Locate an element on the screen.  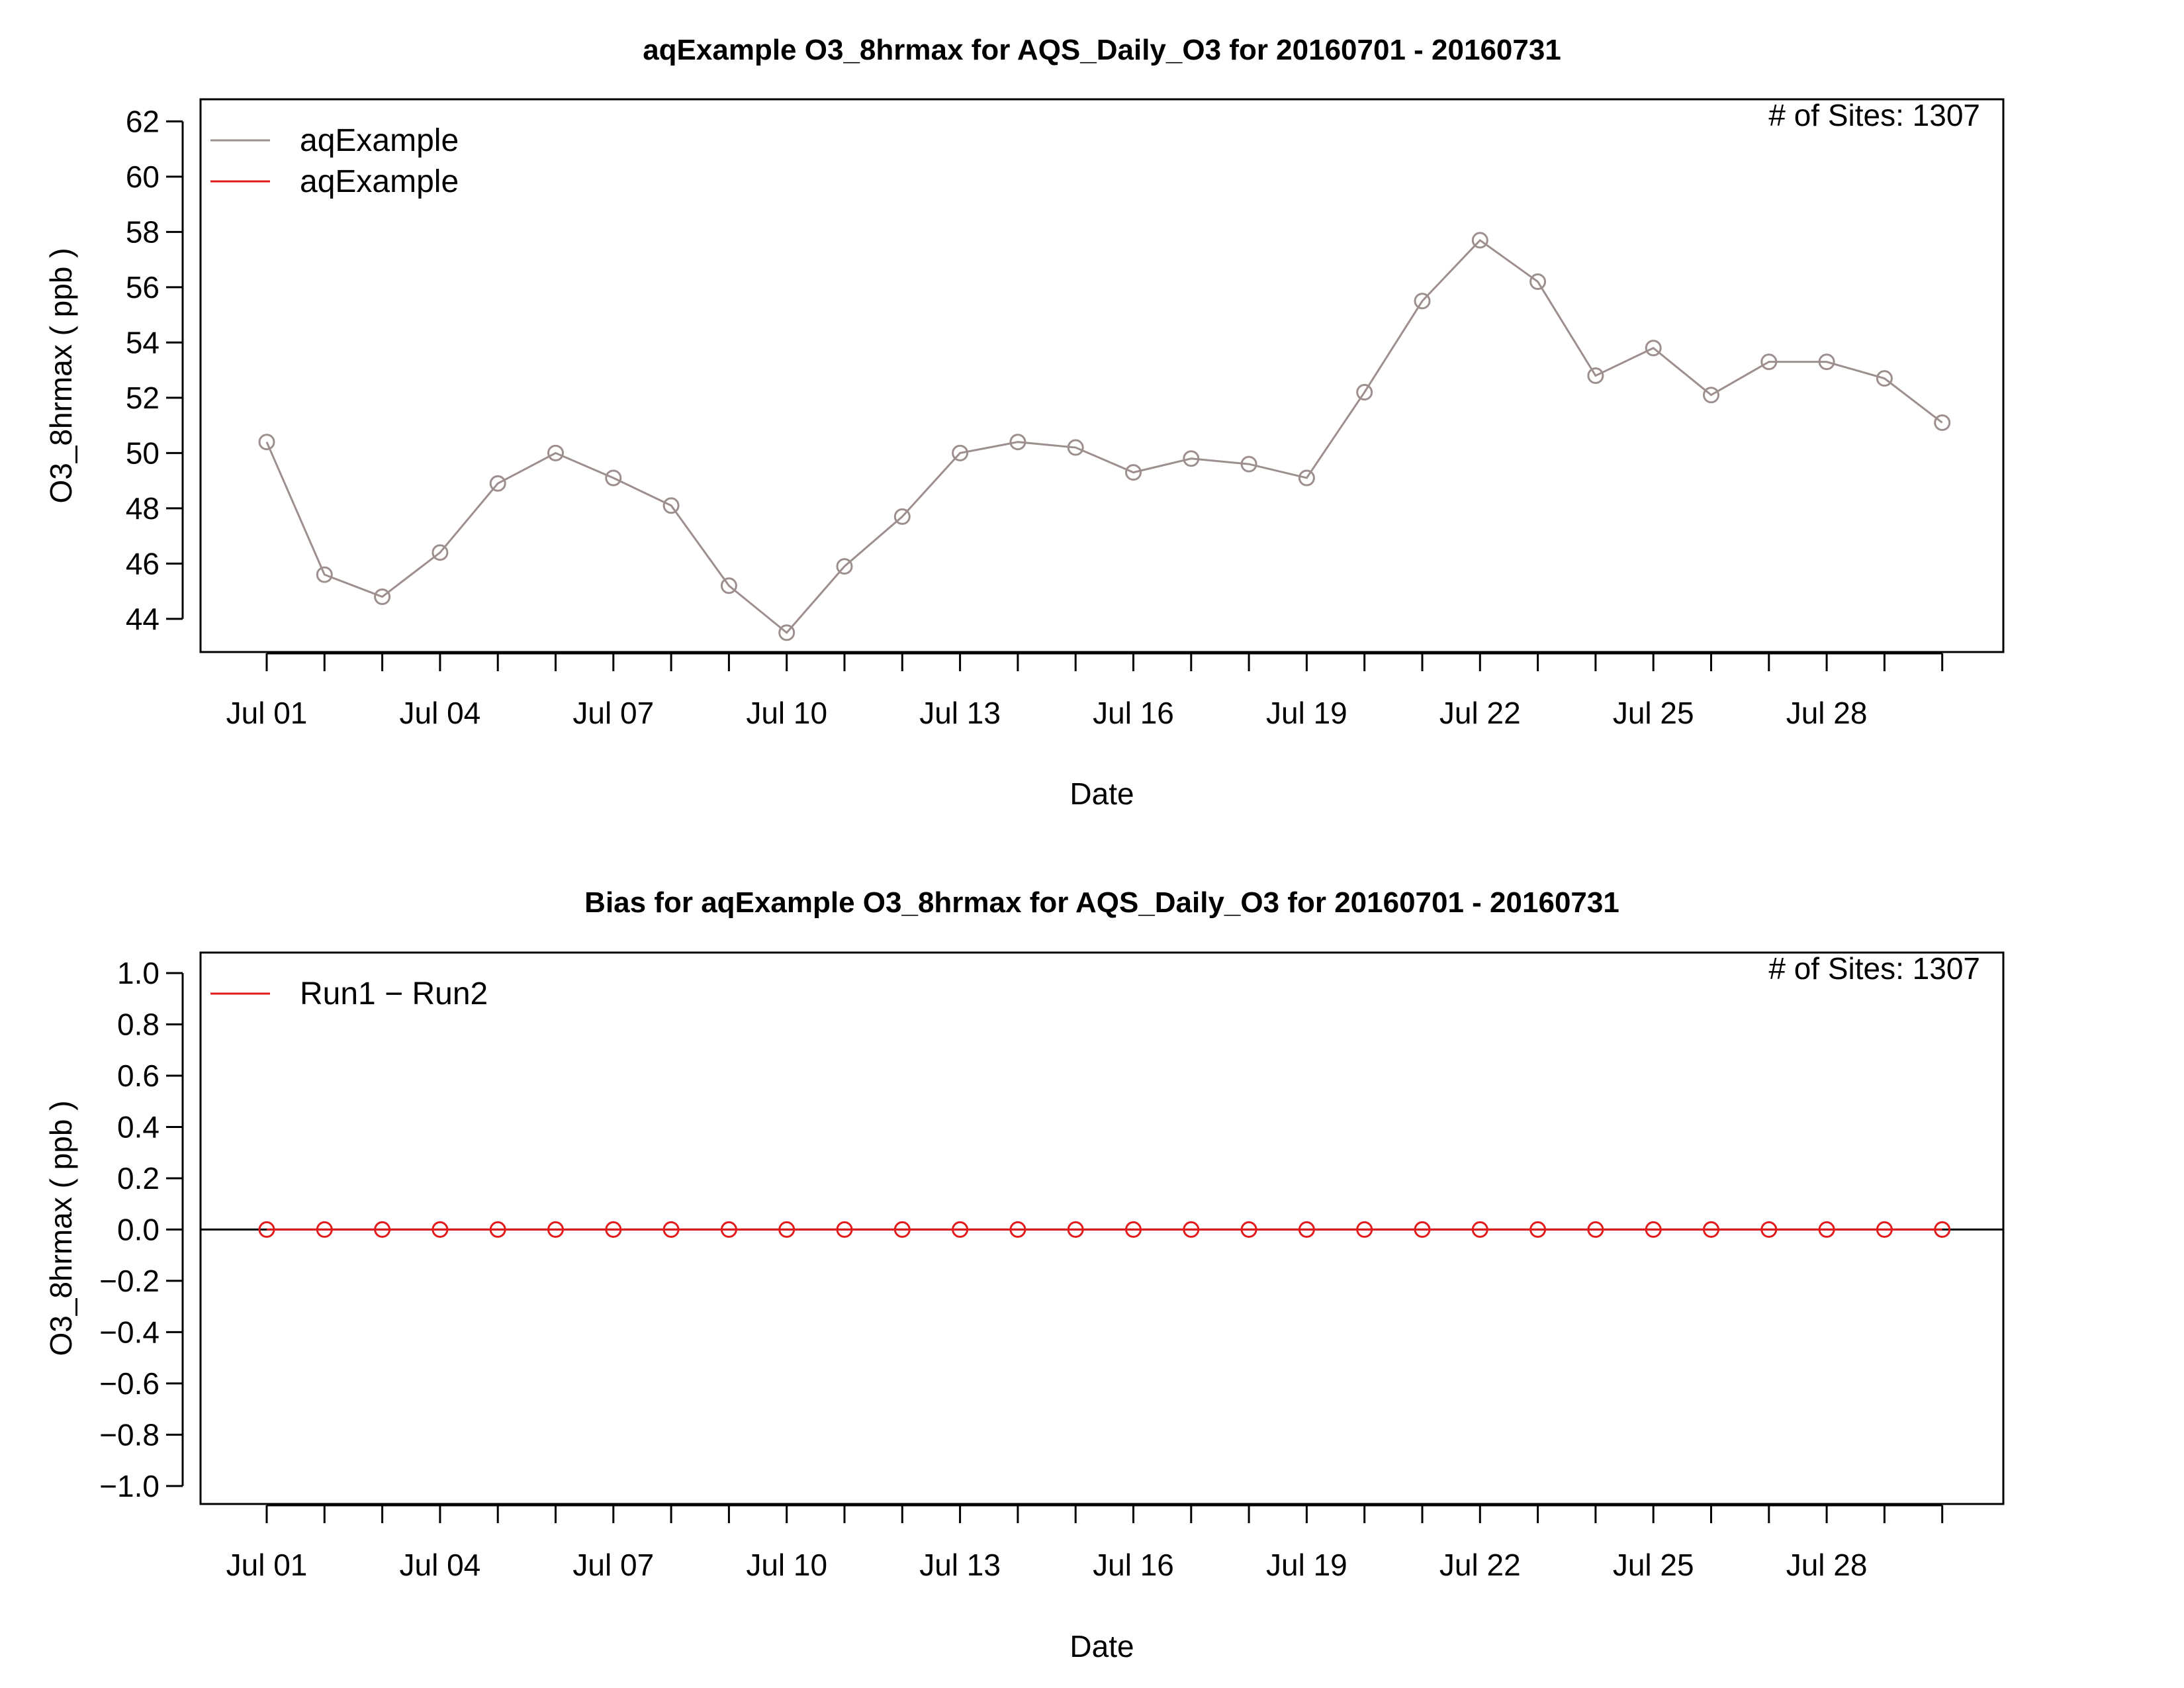
y-tick-label: −0.4 is located at coordinates (129, 1332).